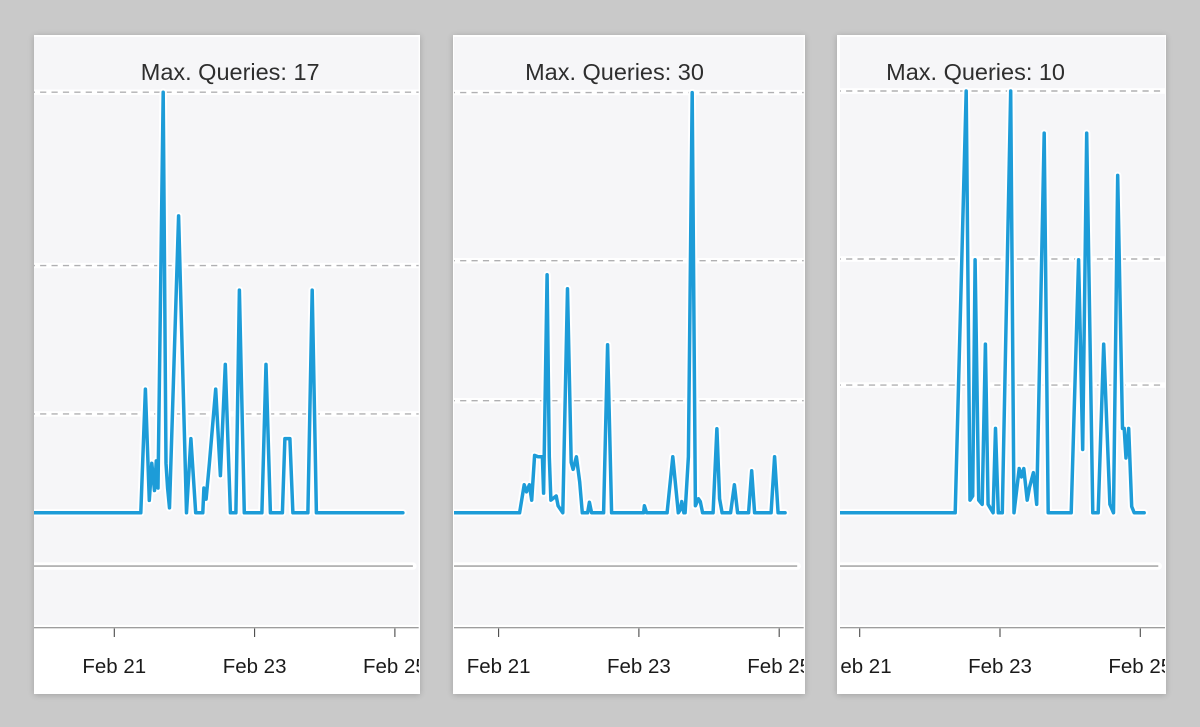 This screenshot has height=727, width=1200. What do you see at coordinates (614, 71) in the screenshot?
I see `svg-text: Max. Queries: 30` at bounding box center [614, 71].